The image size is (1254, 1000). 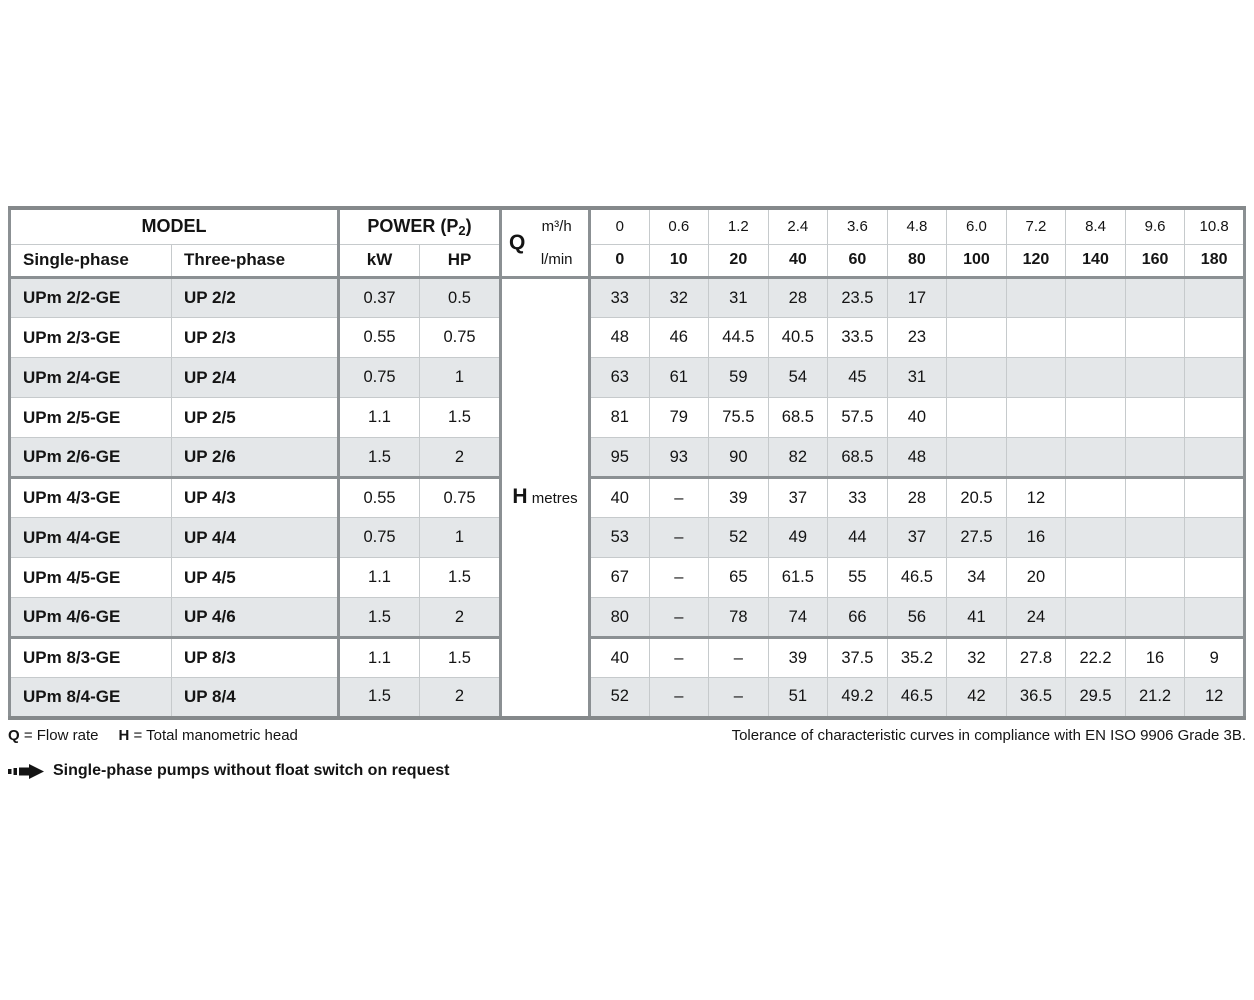 I want to click on m3h-unit-label: m³/h, so click(x=556, y=226).